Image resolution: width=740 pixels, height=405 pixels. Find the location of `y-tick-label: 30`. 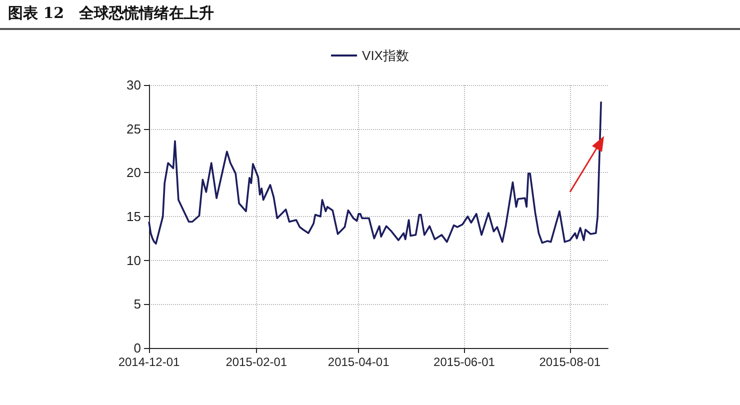

y-tick-label: 30 is located at coordinates (133, 85).